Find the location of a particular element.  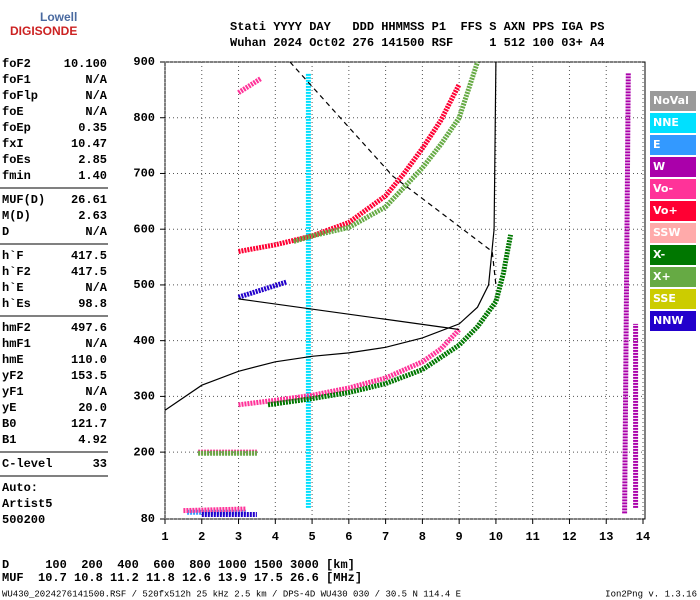

y-tick-label: 700 is located at coordinates (144, 174).